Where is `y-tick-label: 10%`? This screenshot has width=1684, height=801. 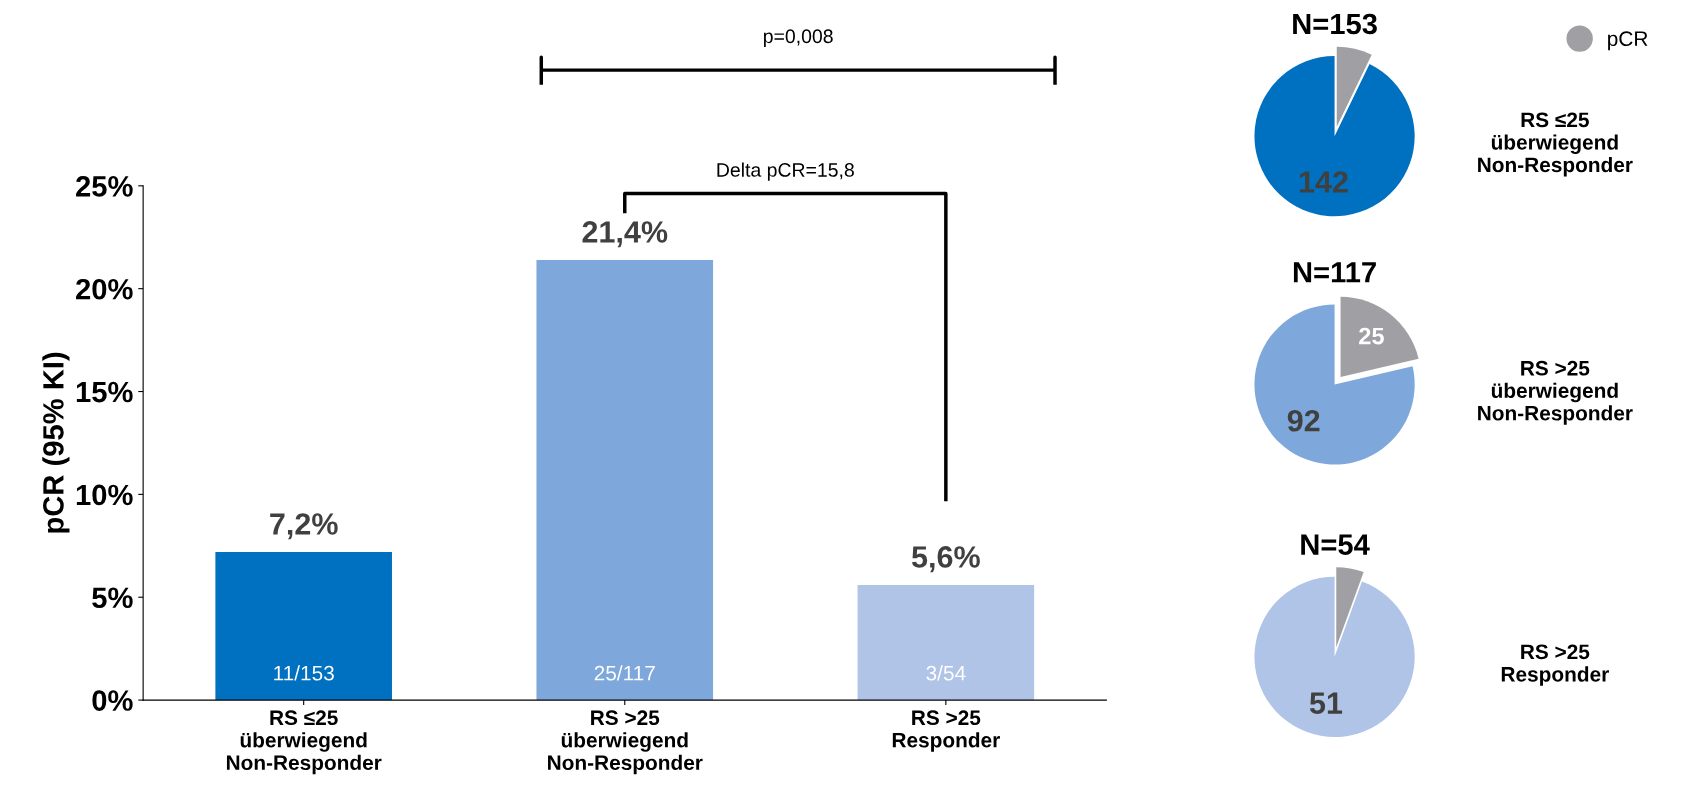
y-tick-label: 10% is located at coordinates (104, 495).